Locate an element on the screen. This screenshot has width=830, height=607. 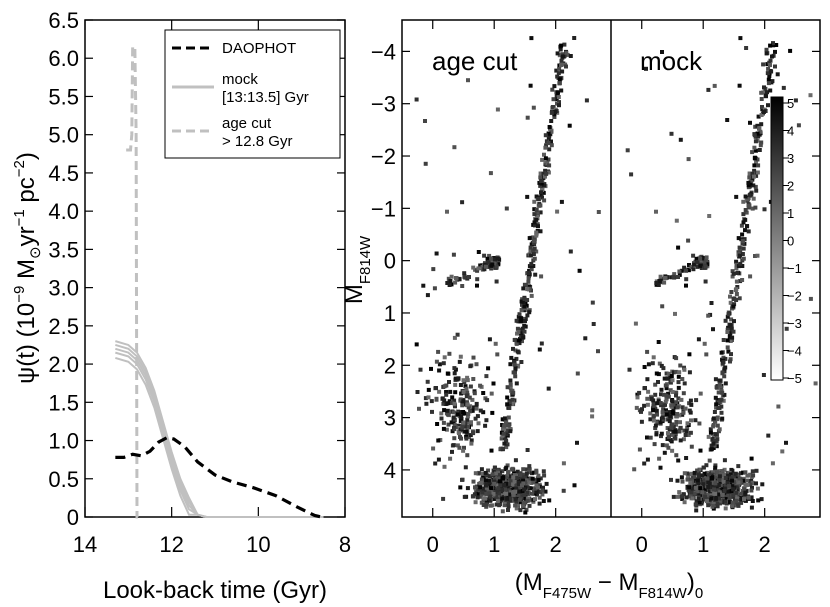
cmd-y-tick-label: 2 is located at coordinates (390, 365).